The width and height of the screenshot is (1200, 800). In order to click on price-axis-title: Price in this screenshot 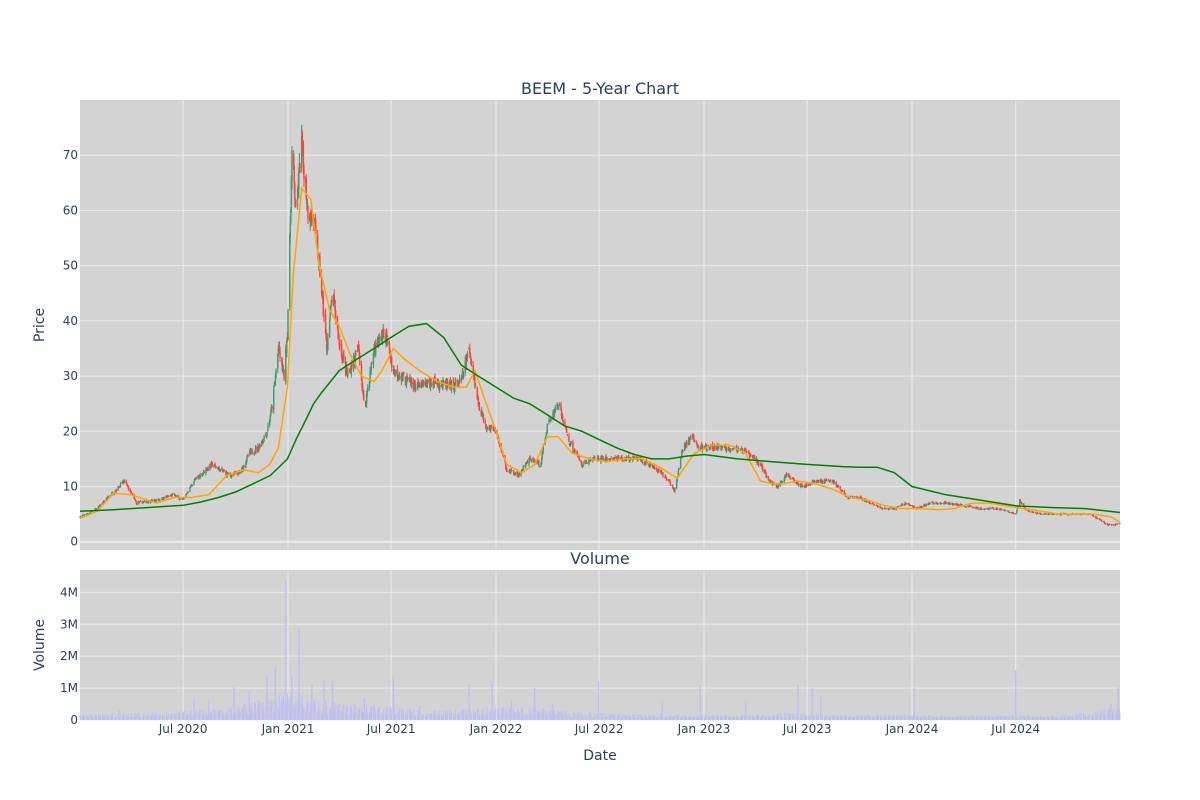, I will do `click(40, 325)`.